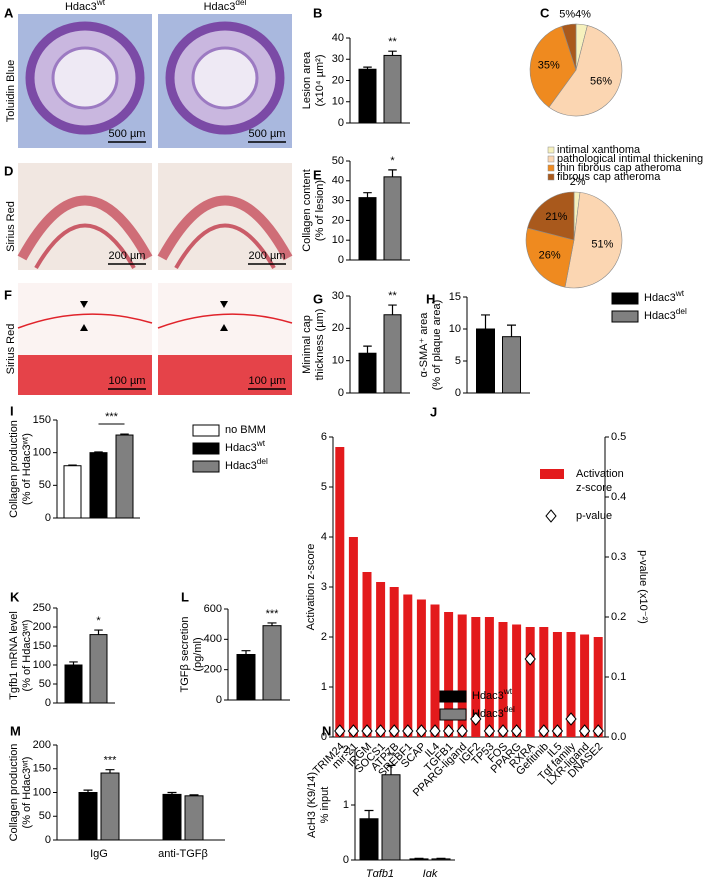  What do you see at coordinates (307, 344) in the screenshot?
I see `y-axis-label: Minimal cap` at bounding box center [307, 344].